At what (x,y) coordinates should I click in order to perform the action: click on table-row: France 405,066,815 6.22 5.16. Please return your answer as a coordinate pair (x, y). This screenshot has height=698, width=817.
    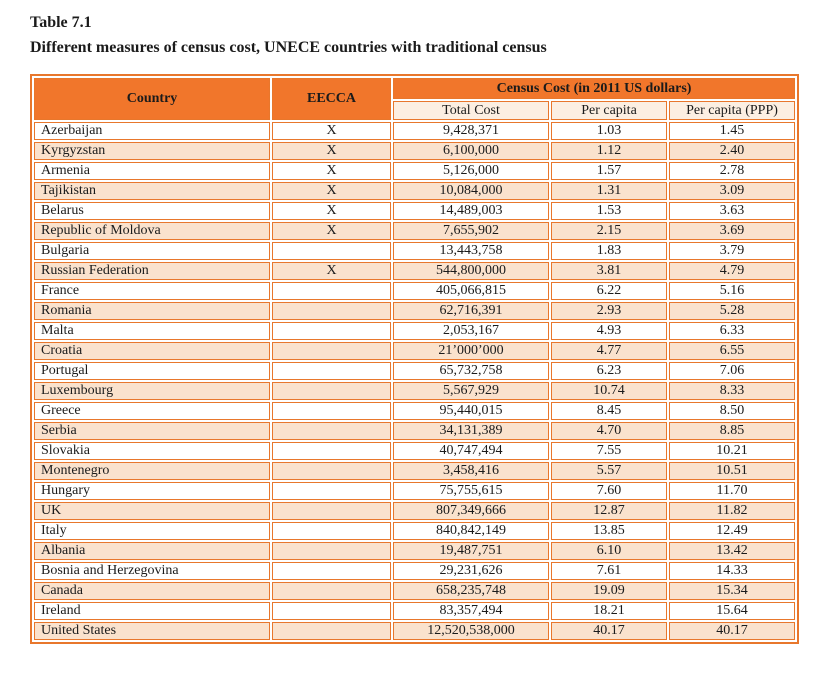
    Looking at the image, I should click on (415, 291).